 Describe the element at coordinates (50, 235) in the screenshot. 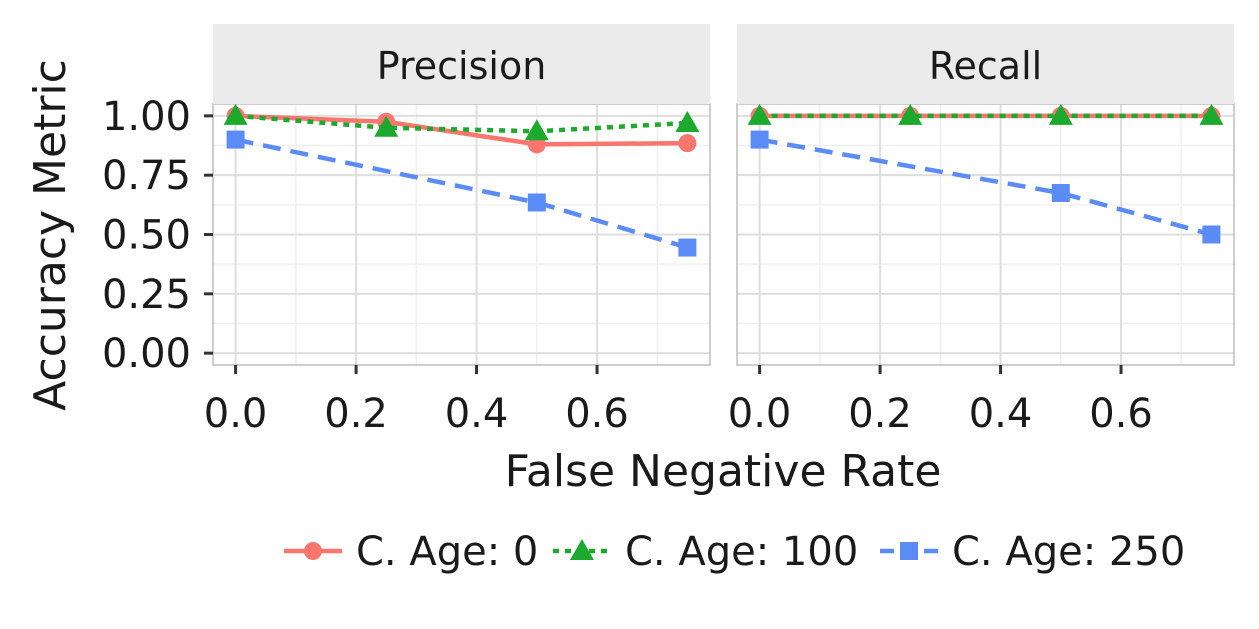

I see `y-axis-title: Accuracy Metric` at that location.